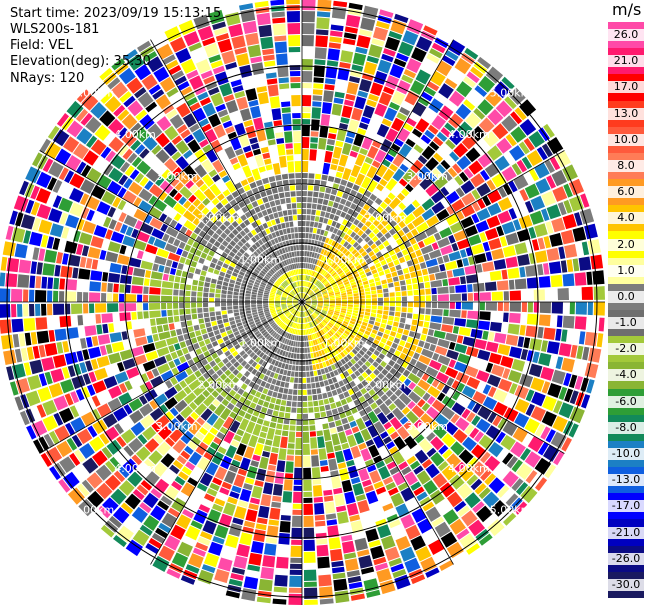  Describe the element at coordinates (177, 176) in the screenshot. I see `range-label: 3.00km` at that location.